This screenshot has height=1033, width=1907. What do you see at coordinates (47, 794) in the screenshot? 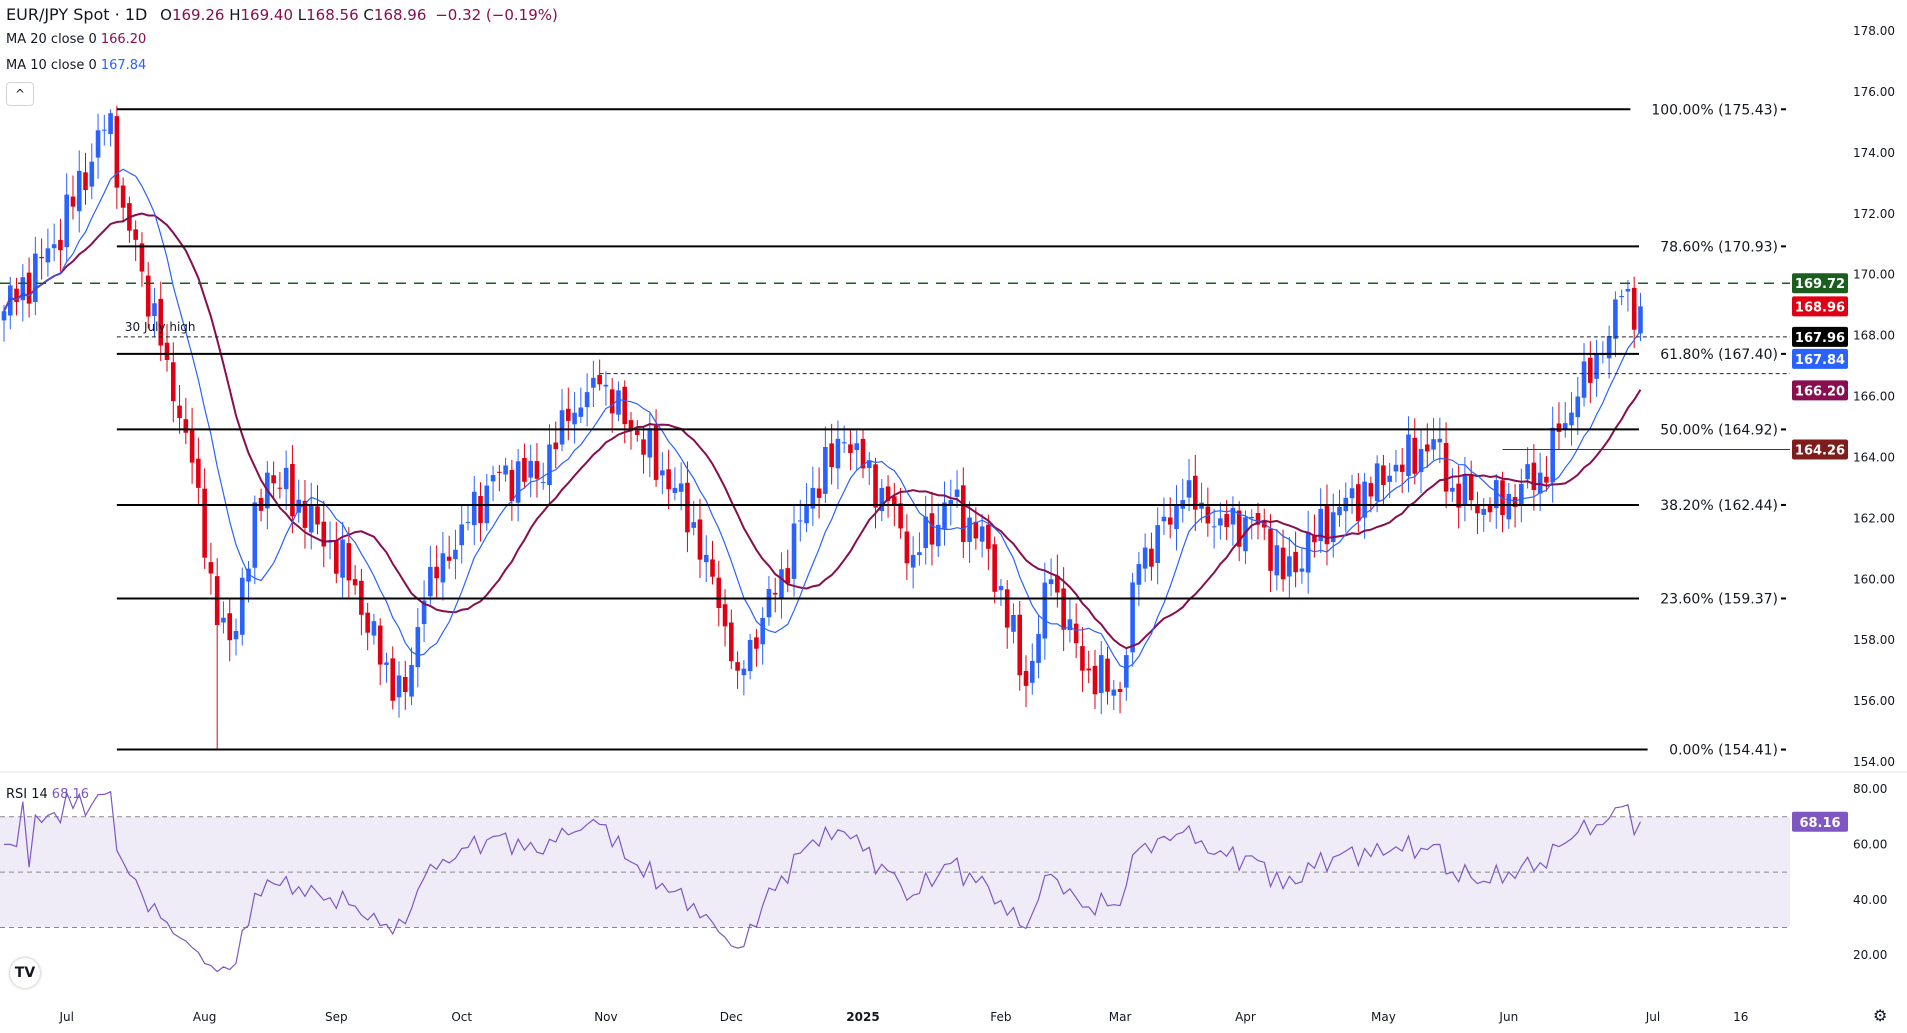
I see `rsi-legend: RSI 14 68.16` at bounding box center [47, 794].